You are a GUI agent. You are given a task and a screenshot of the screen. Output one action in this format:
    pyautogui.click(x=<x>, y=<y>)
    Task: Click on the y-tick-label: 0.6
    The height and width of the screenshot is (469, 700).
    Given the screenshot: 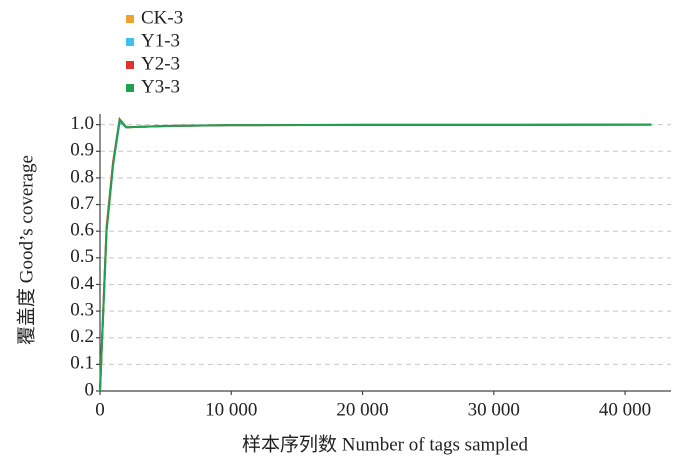 What is the action you would take?
    pyautogui.click(x=82, y=230)
    